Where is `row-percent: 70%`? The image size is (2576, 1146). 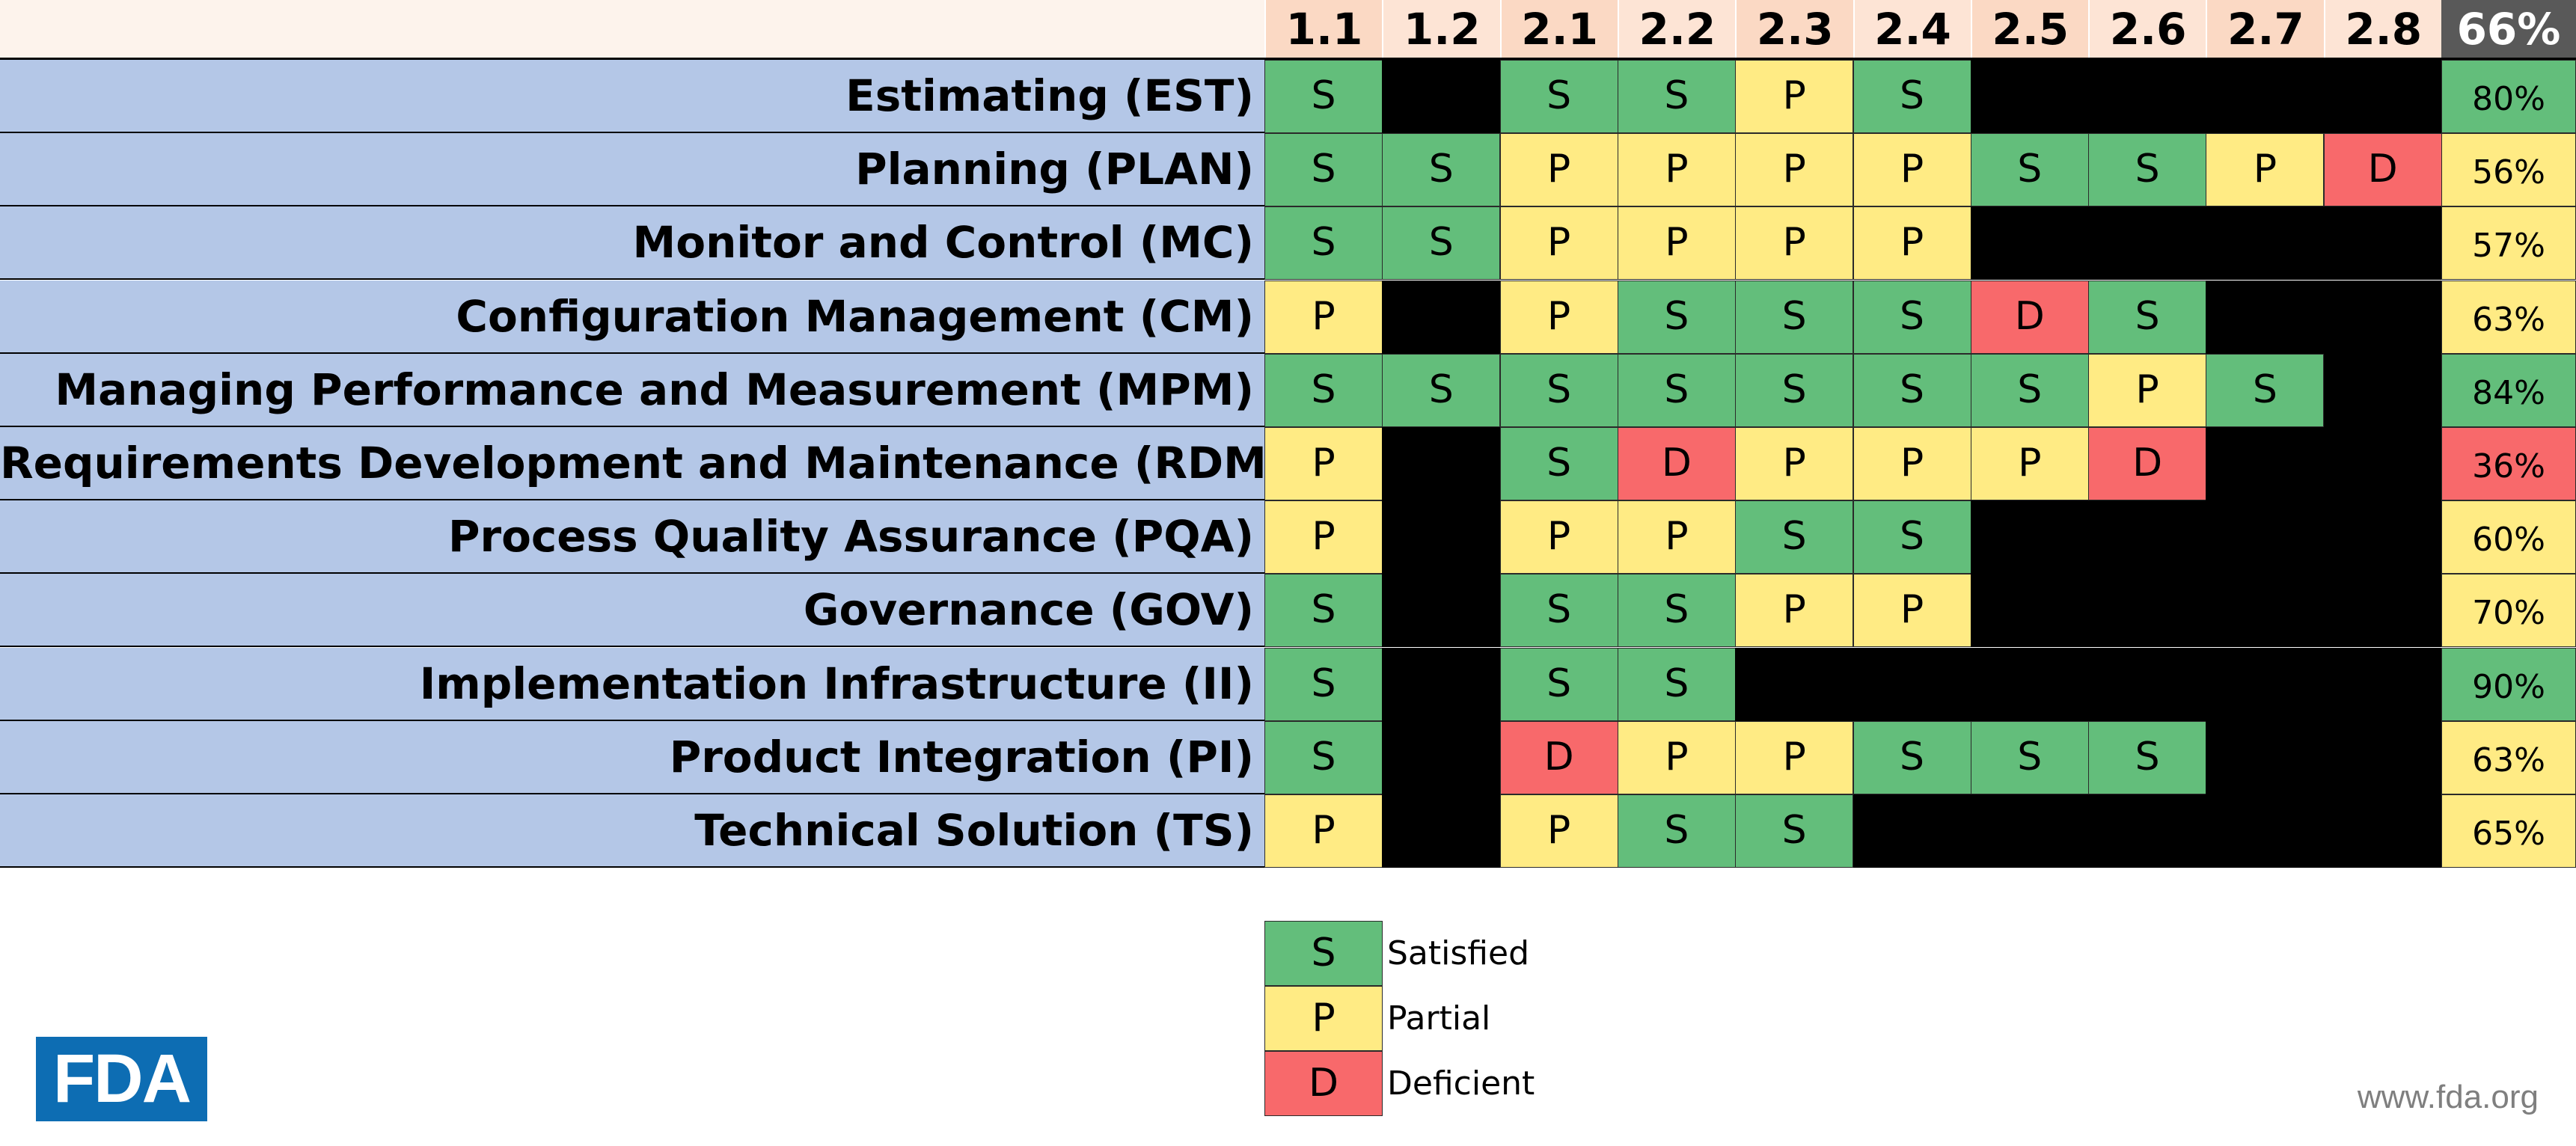 row-percent: 70% is located at coordinates (2508, 611).